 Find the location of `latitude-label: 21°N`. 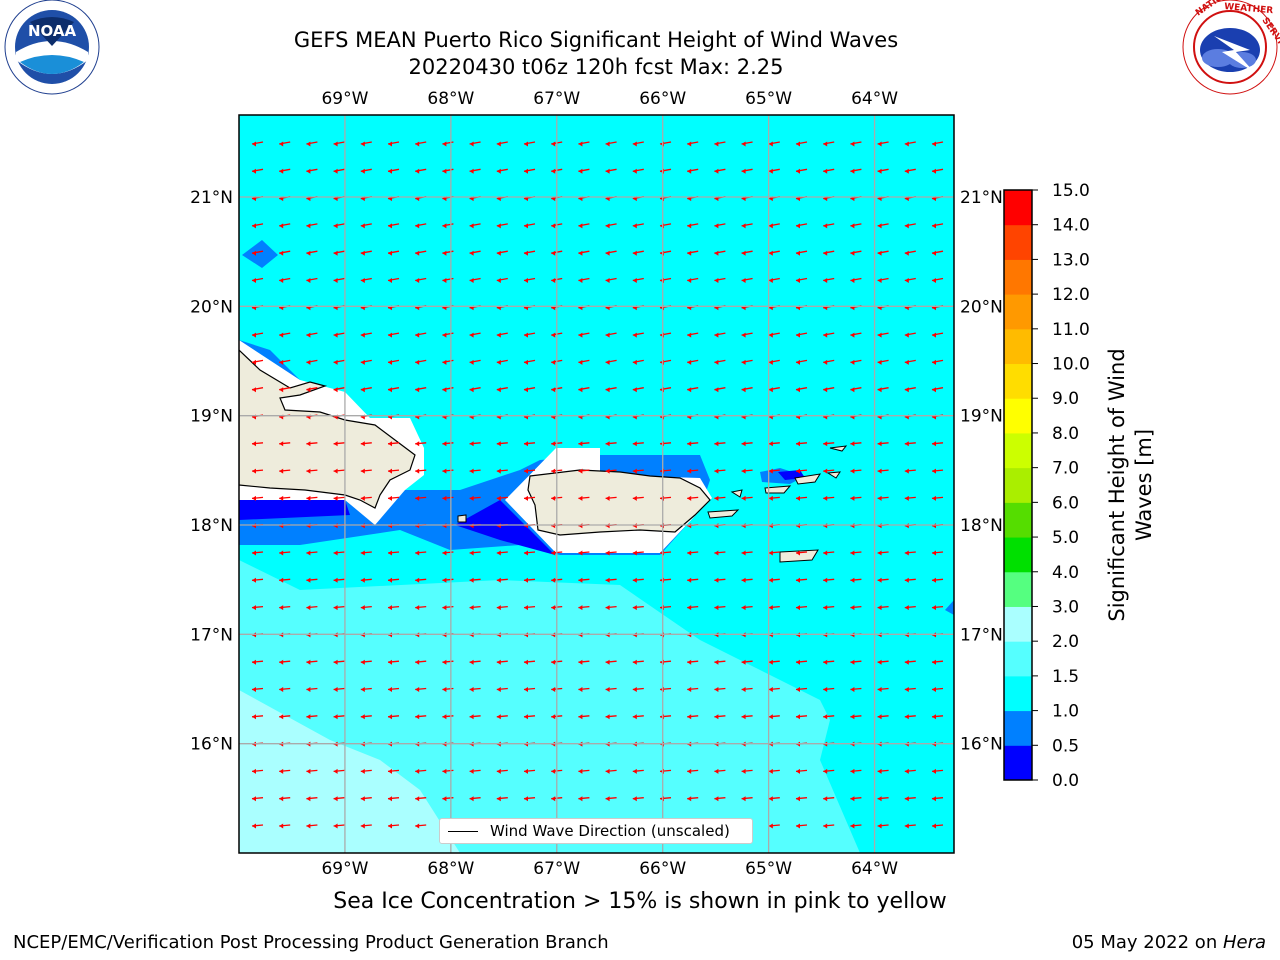

latitude-label: 21°N is located at coordinates (981, 198).